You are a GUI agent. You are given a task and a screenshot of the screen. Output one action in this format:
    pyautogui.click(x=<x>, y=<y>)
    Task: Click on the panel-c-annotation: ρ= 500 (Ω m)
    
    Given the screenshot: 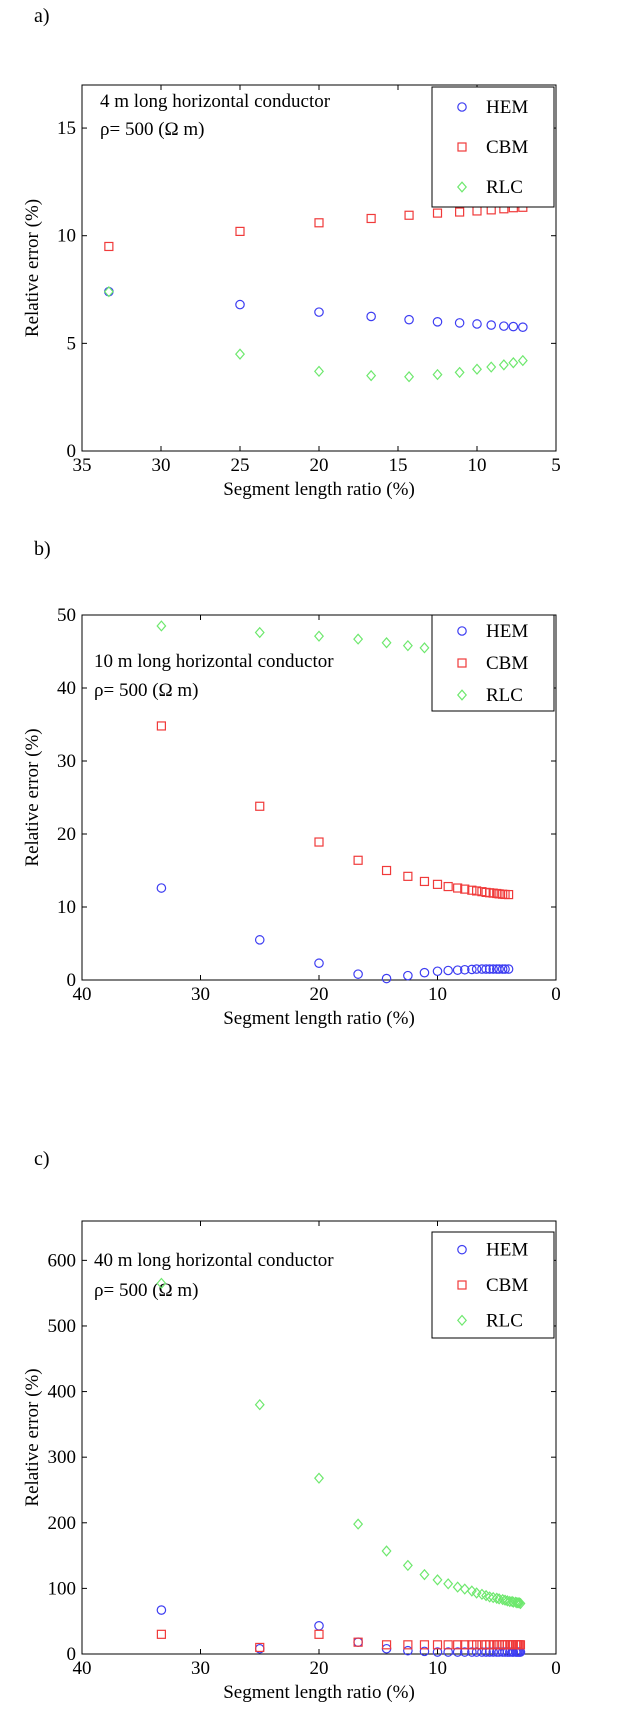 What is the action you would take?
    pyautogui.click(x=146, y=1290)
    